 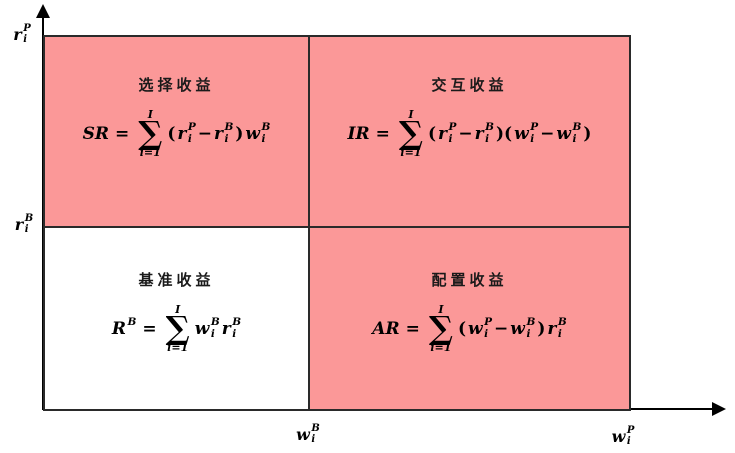 I want to click on quadrant-title-allocation: 配置收益, so click(x=469, y=280).